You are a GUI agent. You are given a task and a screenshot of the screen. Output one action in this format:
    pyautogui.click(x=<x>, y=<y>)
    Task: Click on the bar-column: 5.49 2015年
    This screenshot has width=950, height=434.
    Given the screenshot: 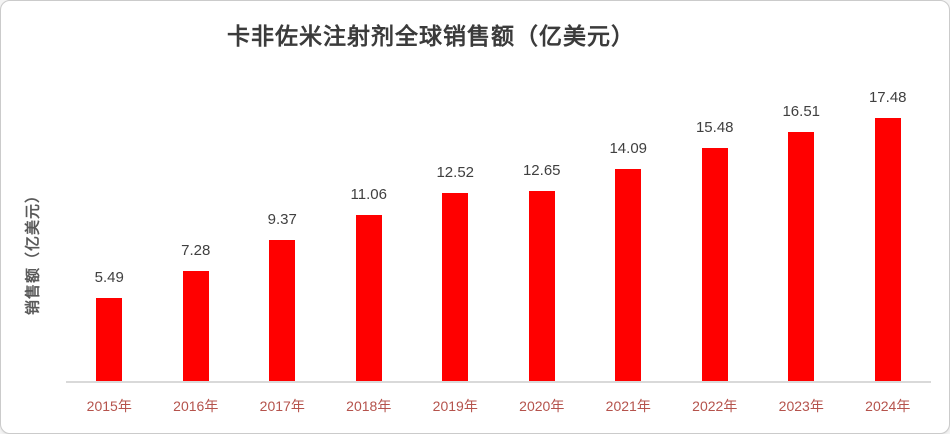 What is the action you would take?
    pyautogui.click(x=109, y=252)
    